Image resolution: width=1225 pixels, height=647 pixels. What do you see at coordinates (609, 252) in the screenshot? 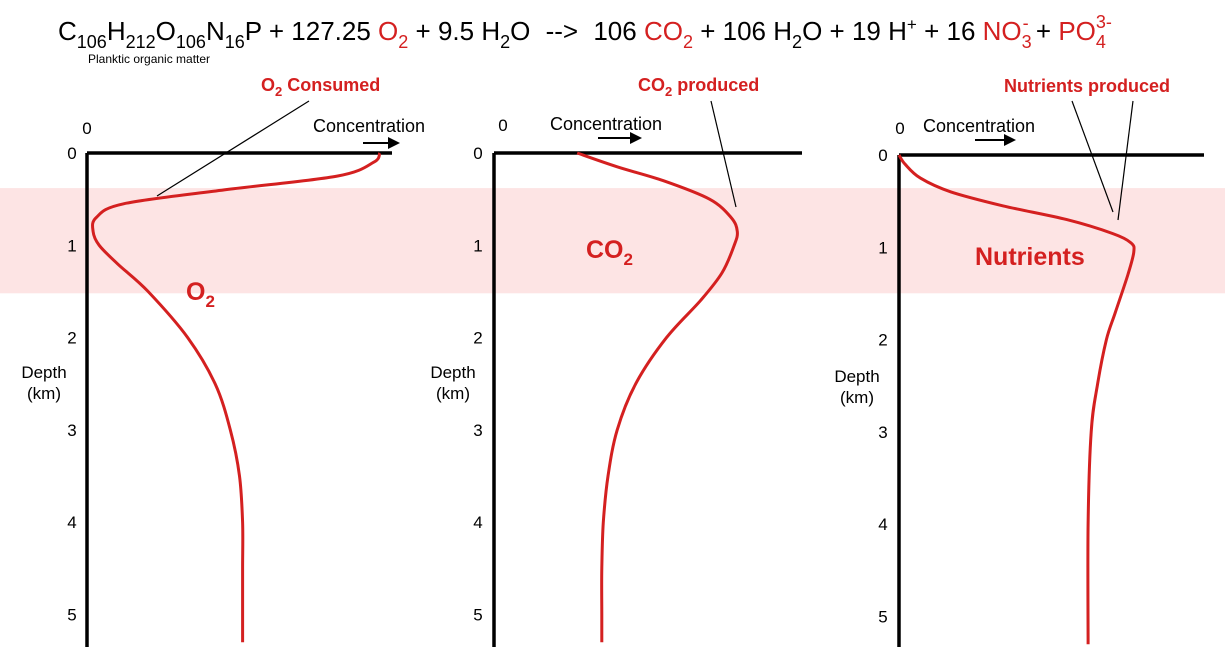
I see `curve-label-co2: CO2` at bounding box center [609, 252].